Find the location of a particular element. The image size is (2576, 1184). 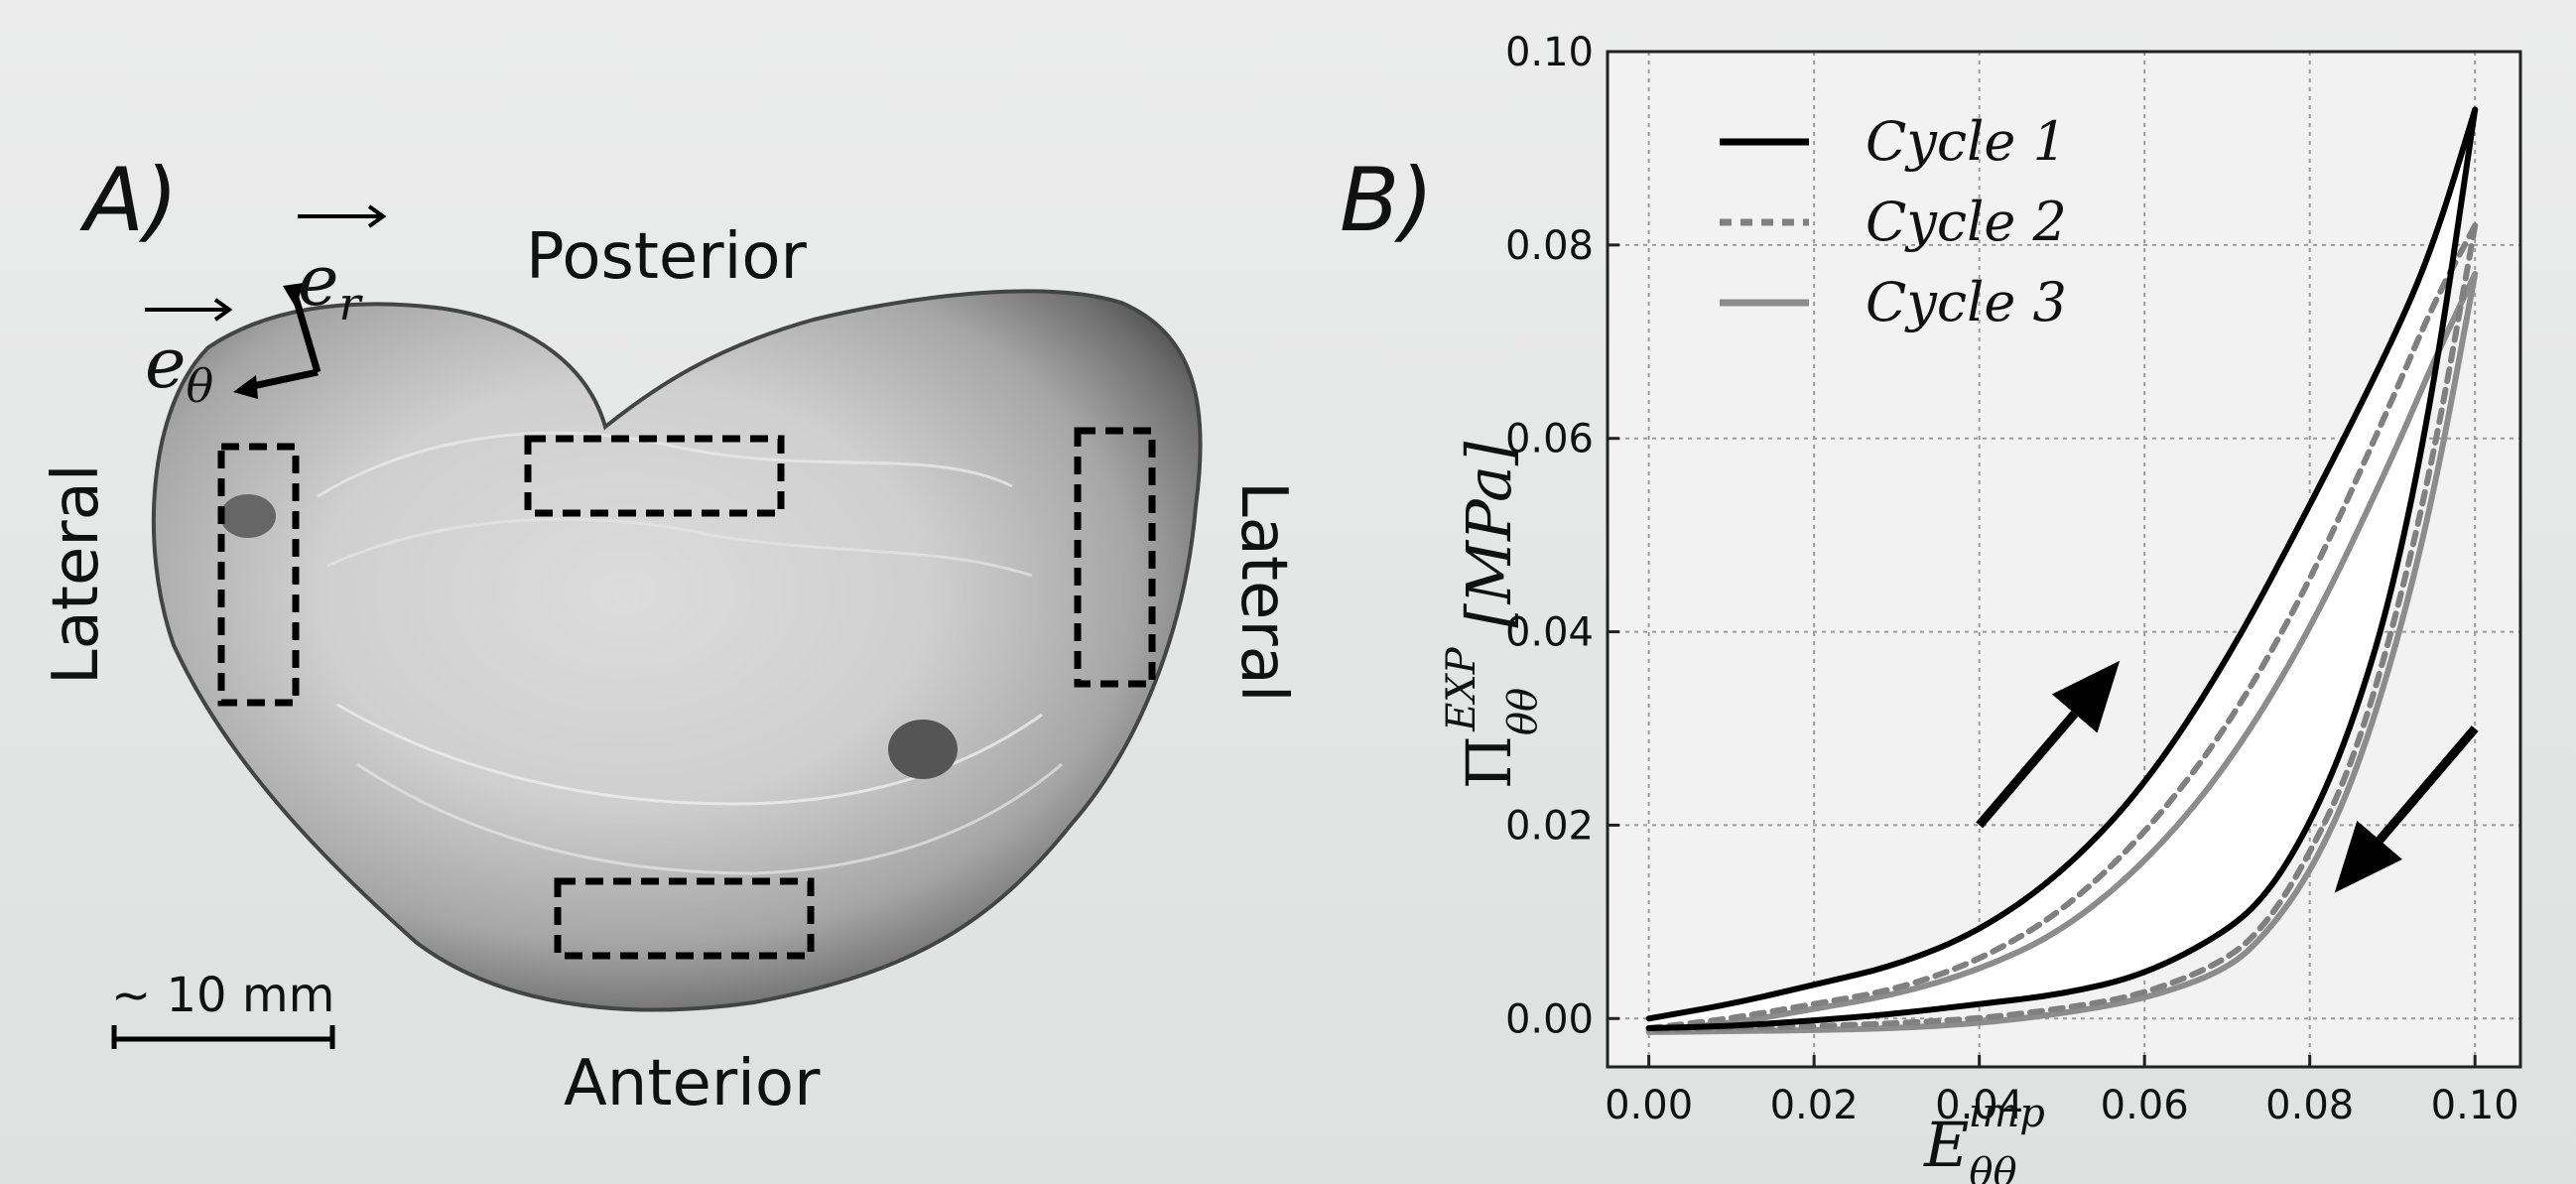

vector-theta-label: eθ is located at coordinates (180, 368).